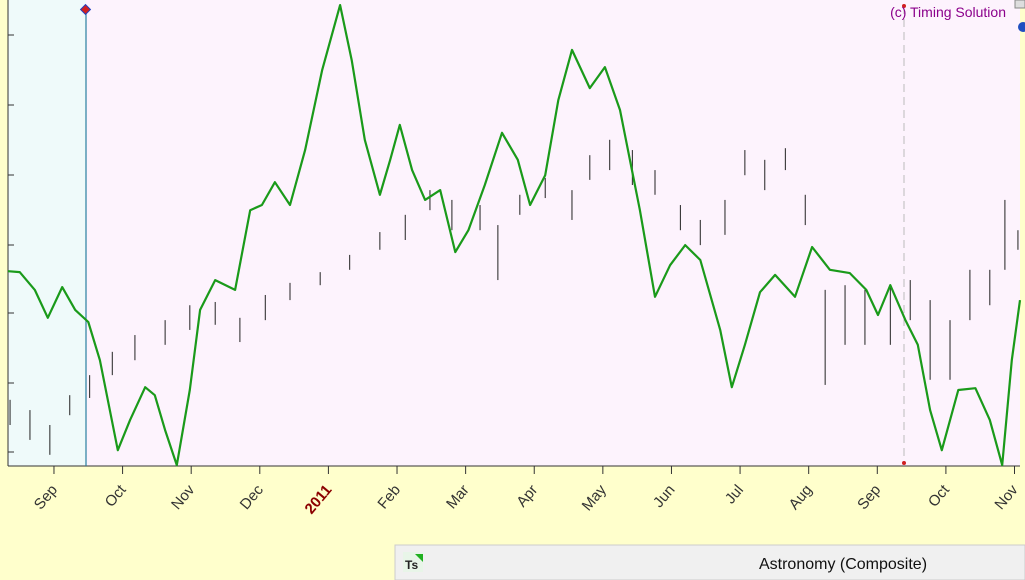 This screenshot has width=1025, height=580. I want to click on date-marker, so click(85, 9).